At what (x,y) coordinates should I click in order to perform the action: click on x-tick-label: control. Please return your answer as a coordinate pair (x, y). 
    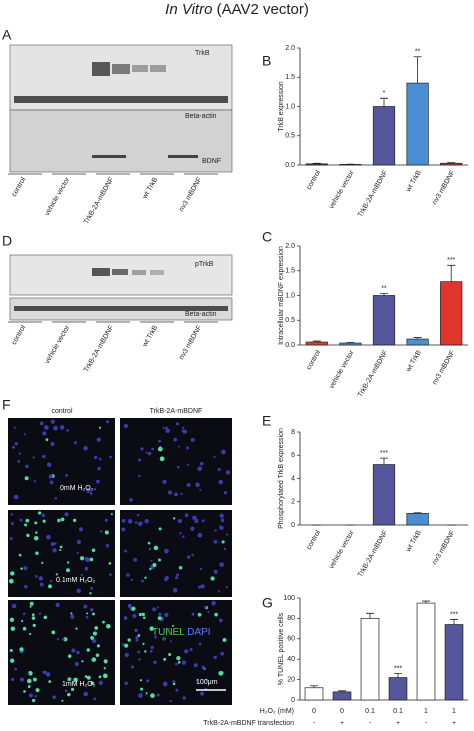
    Looking at the image, I should click on (314, 540).